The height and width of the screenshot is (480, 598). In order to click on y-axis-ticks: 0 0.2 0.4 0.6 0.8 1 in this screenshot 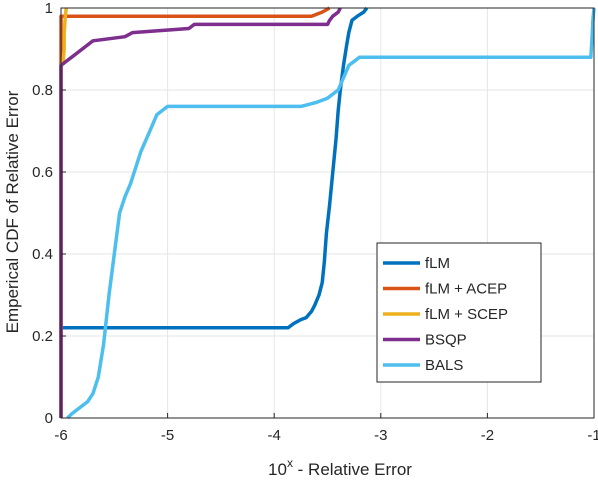, I will do `click(49, 213)`.